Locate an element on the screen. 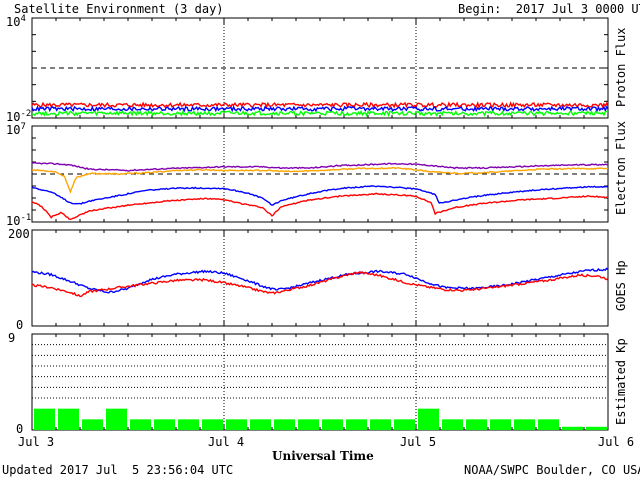 This screenshot has height=480, width=640. credit: NOAA/SWPC Boulder, CO USA is located at coordinates (552, 470).